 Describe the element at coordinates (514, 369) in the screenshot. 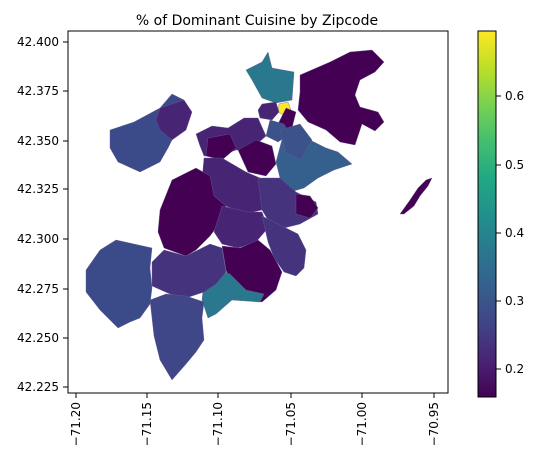

I see `colorbar-tick-label: 0.2` at that location.